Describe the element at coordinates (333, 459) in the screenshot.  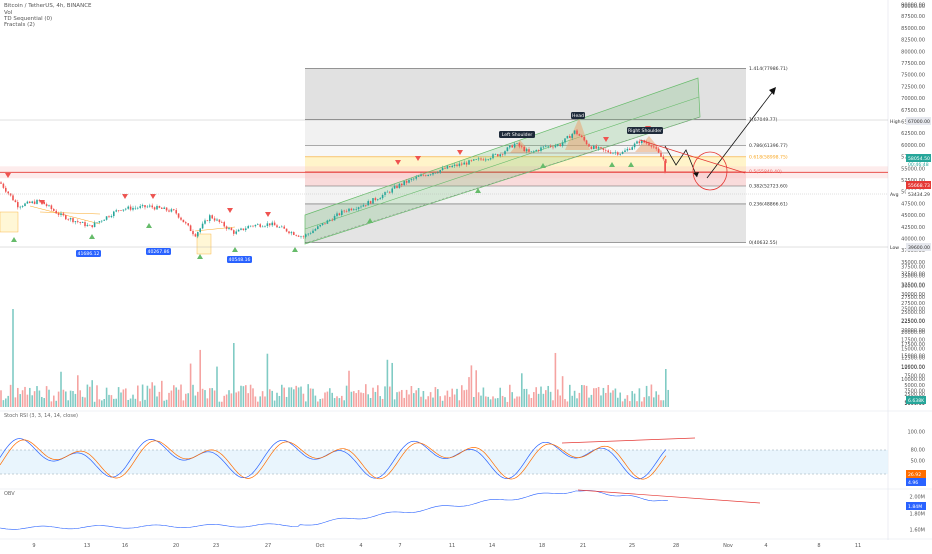
I see `stoch-d-line` at that location.